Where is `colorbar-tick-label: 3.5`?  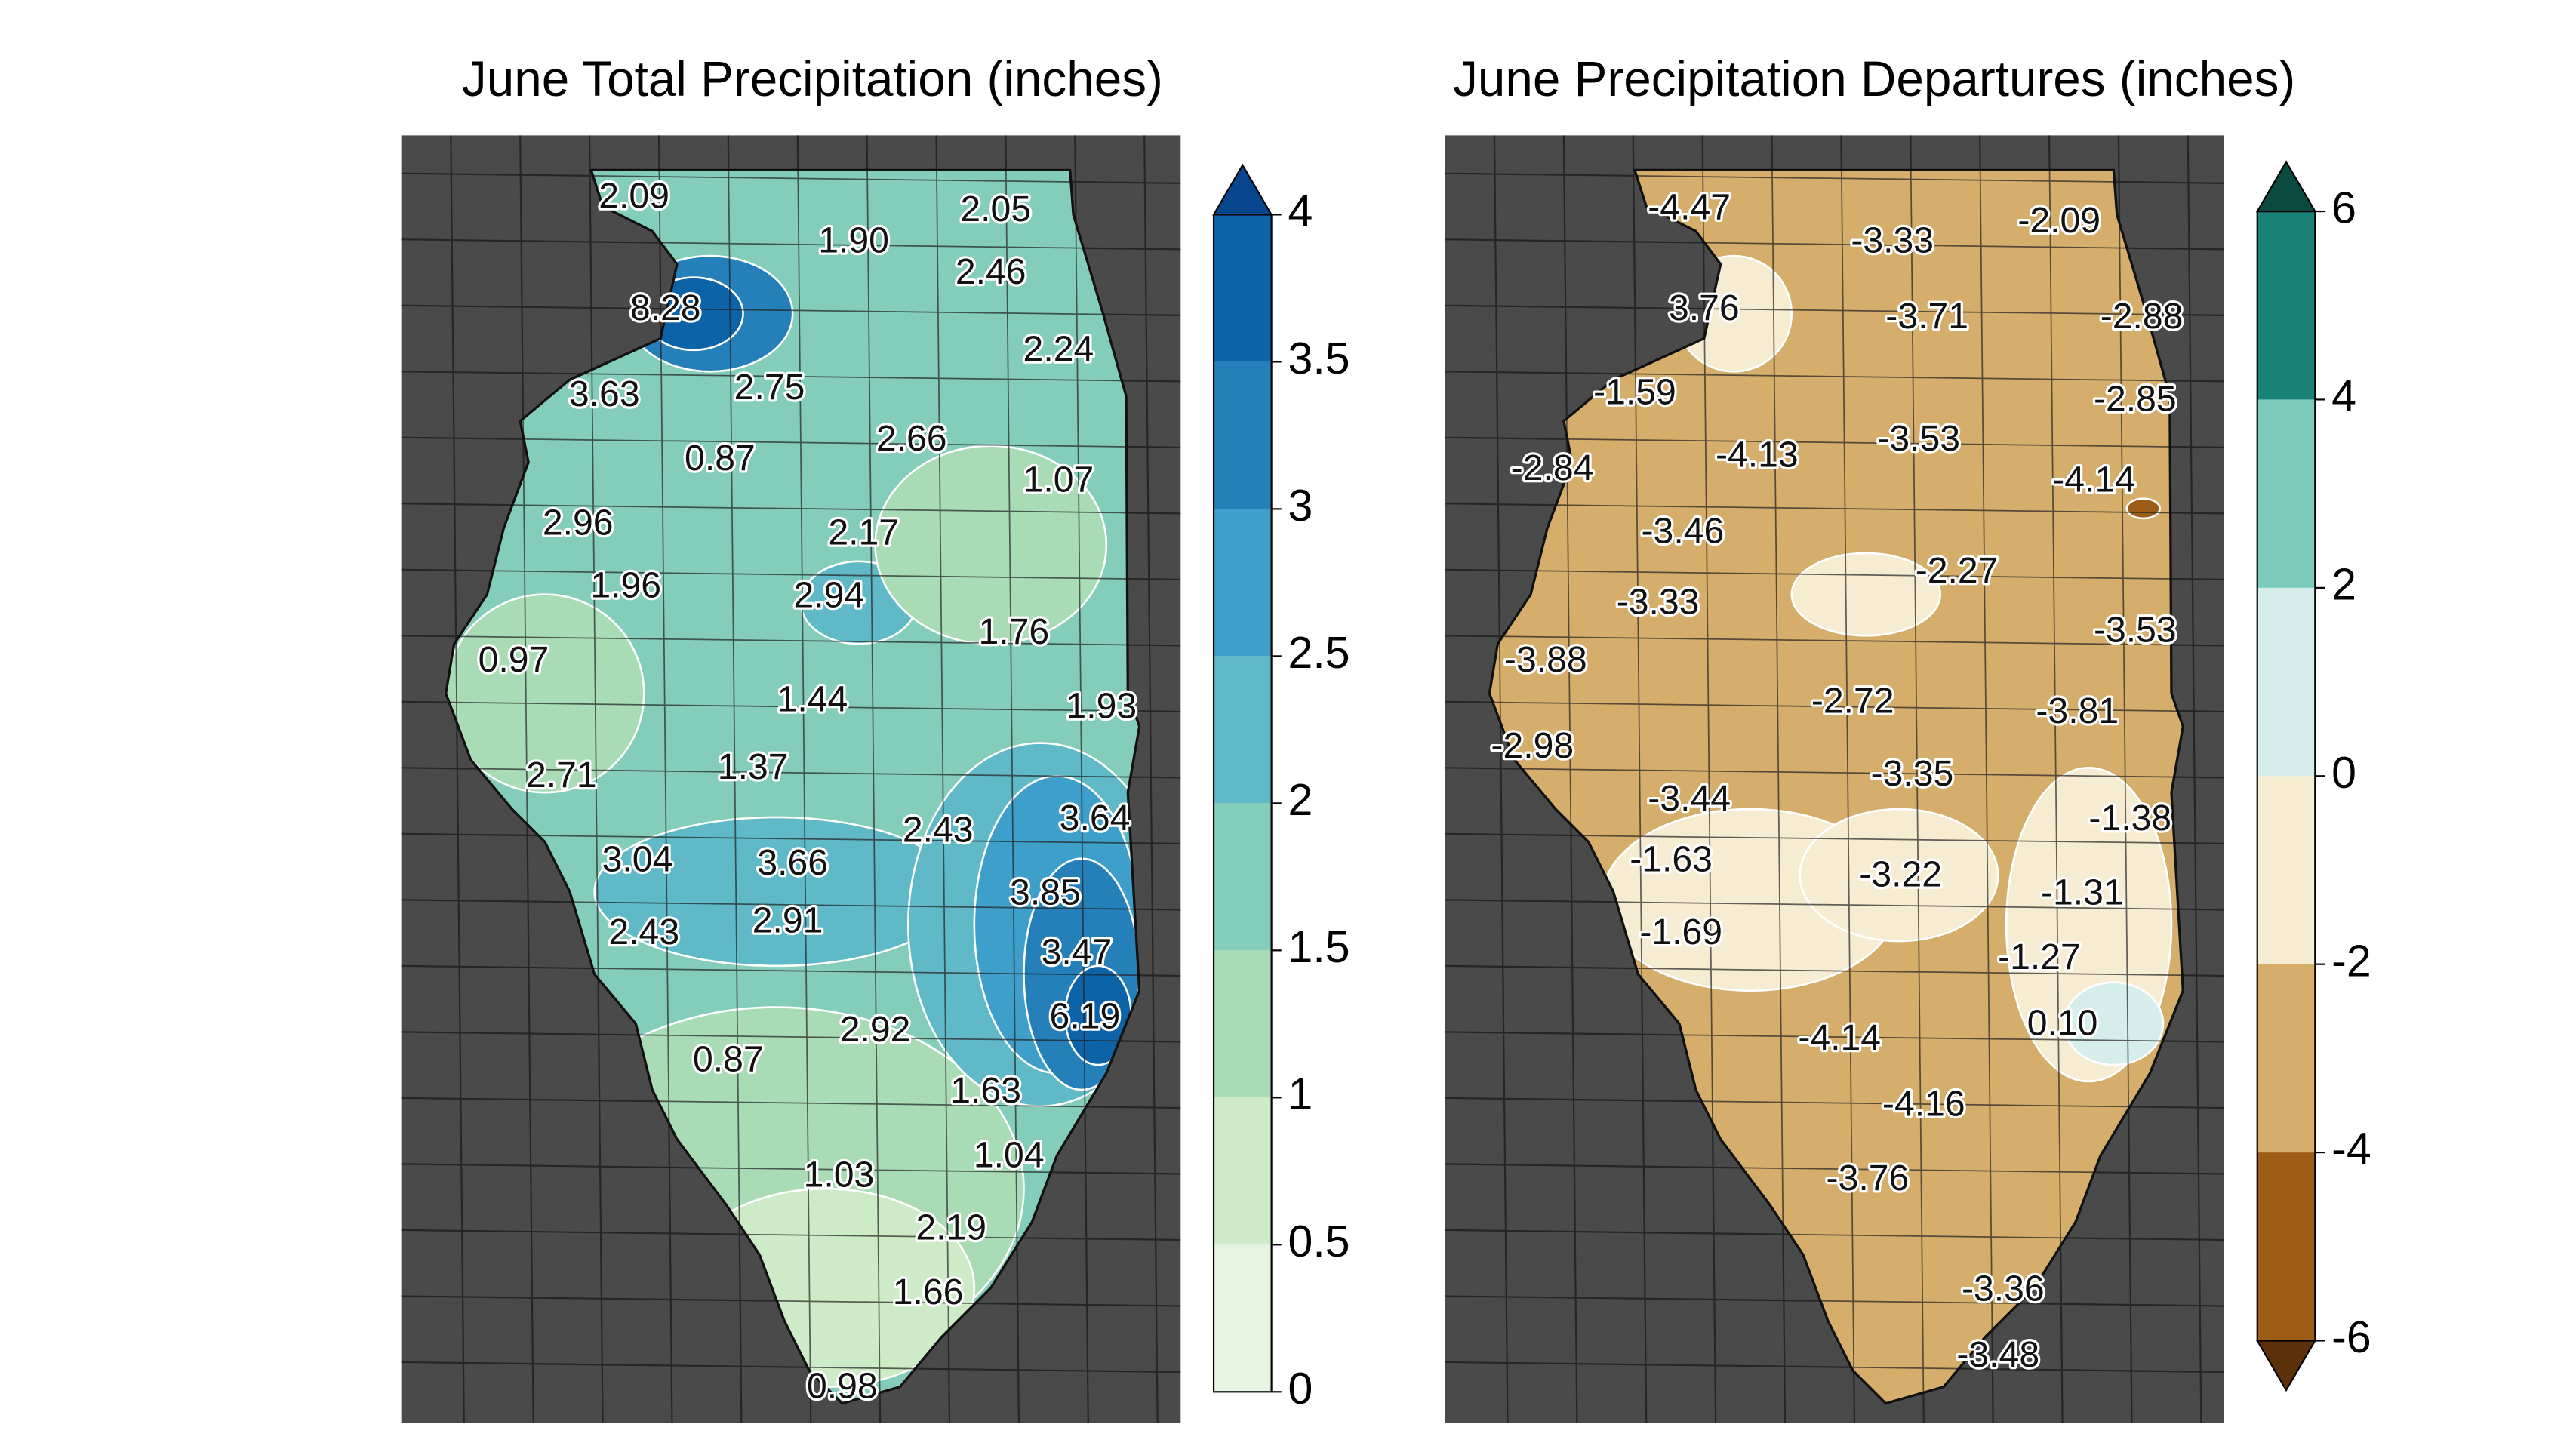
colorbar-tick-label: 3.5 is located at coordinates (1319, 358).